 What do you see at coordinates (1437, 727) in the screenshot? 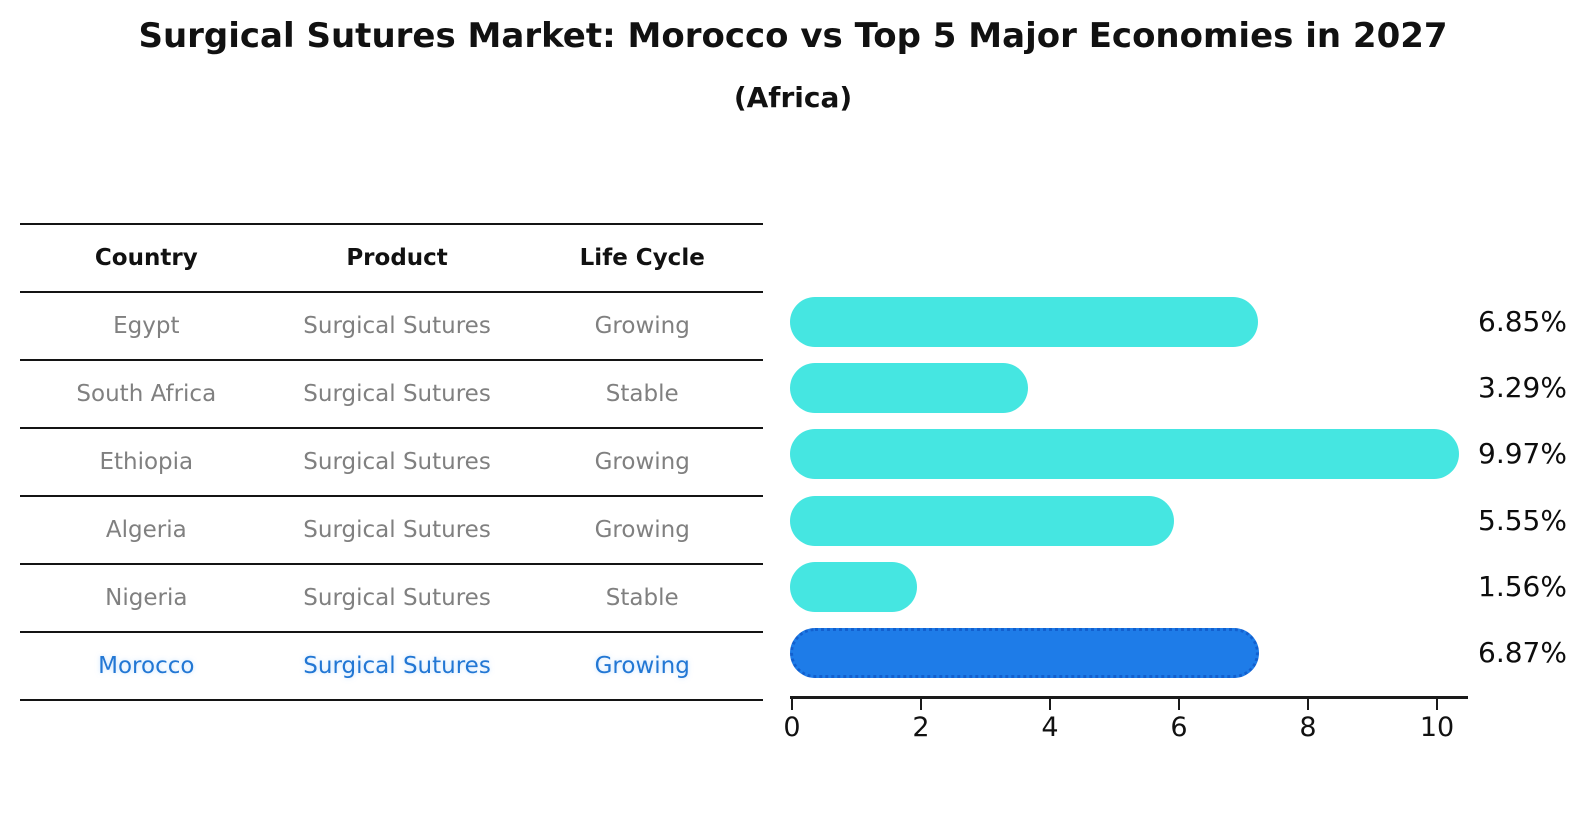
I see `x-axis-tick-label-10: 10` at bounding box center [1437, 727].